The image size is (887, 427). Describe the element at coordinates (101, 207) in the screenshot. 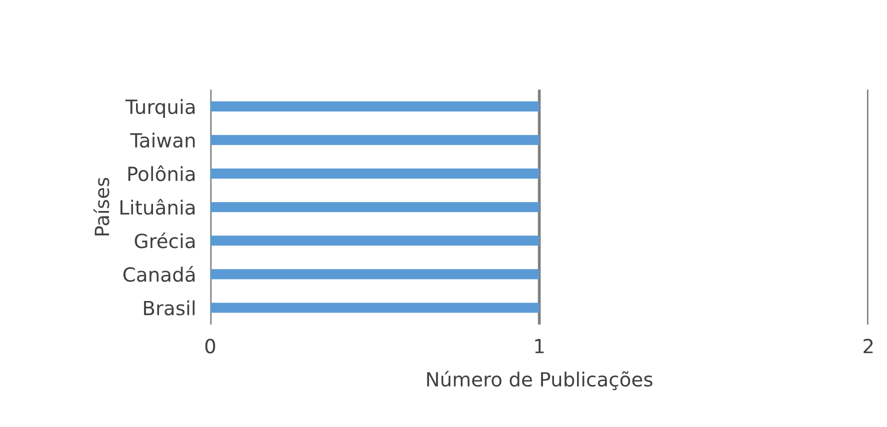

I see `y-axis-title: Países` at that location.